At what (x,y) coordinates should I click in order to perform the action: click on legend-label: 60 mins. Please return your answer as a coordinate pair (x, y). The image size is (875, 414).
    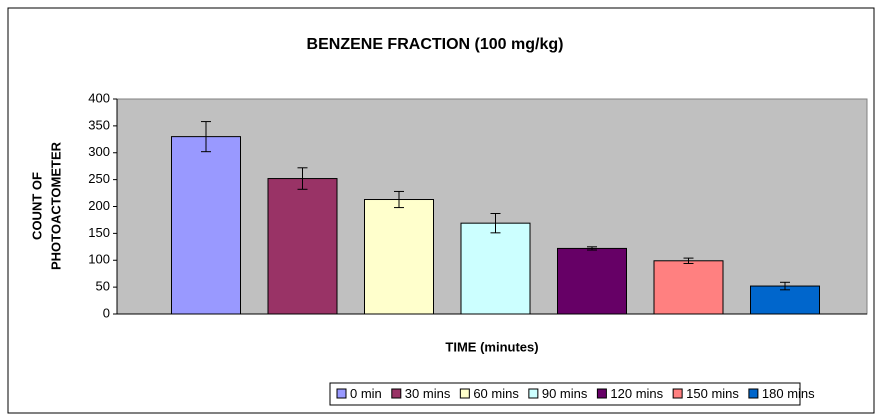
    Looking at the image, I should click on (496, 393).